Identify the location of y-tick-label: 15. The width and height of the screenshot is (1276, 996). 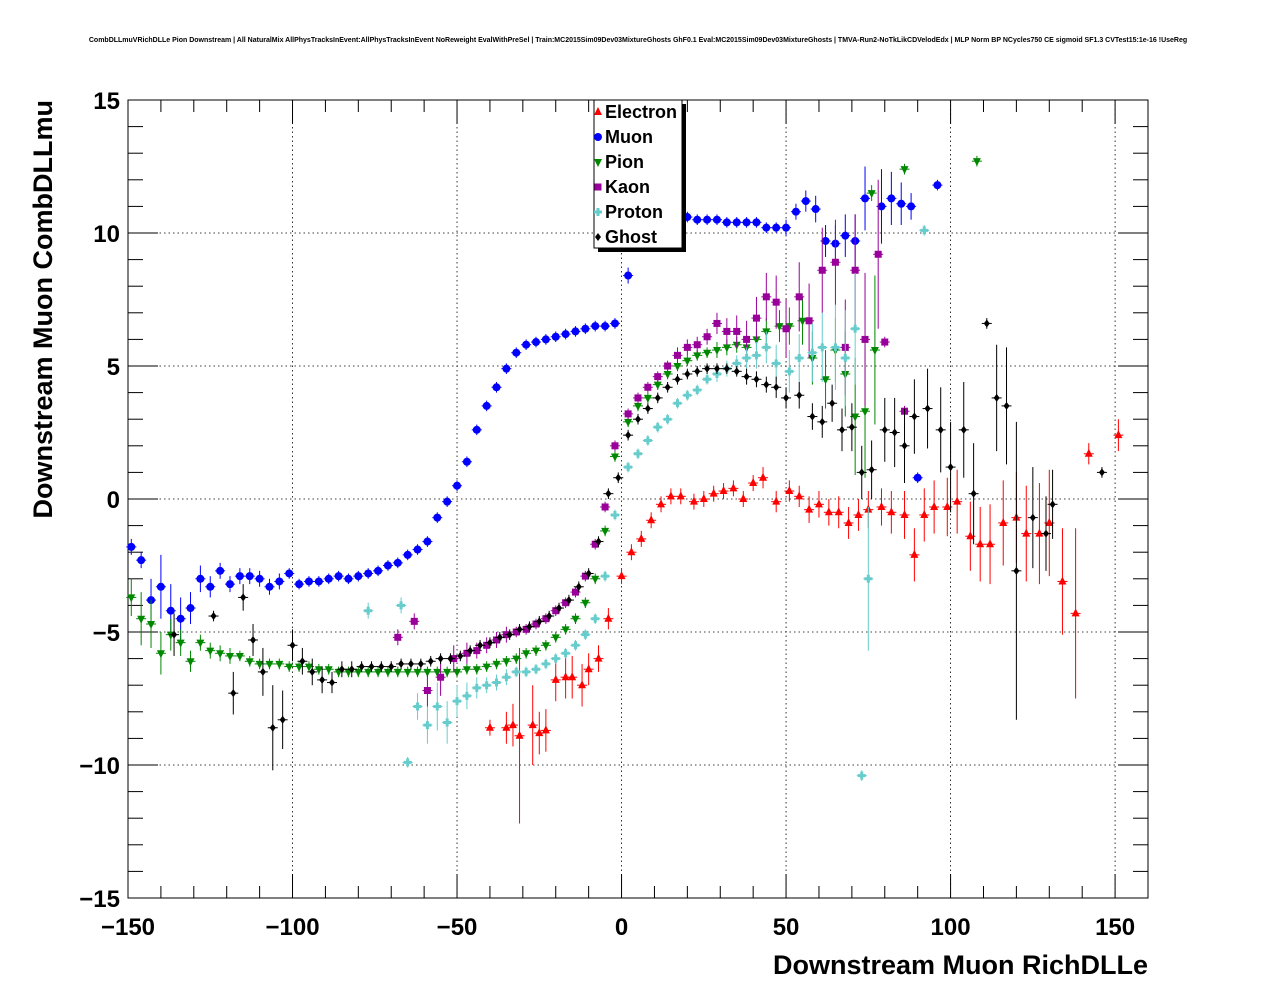
(106, 101).